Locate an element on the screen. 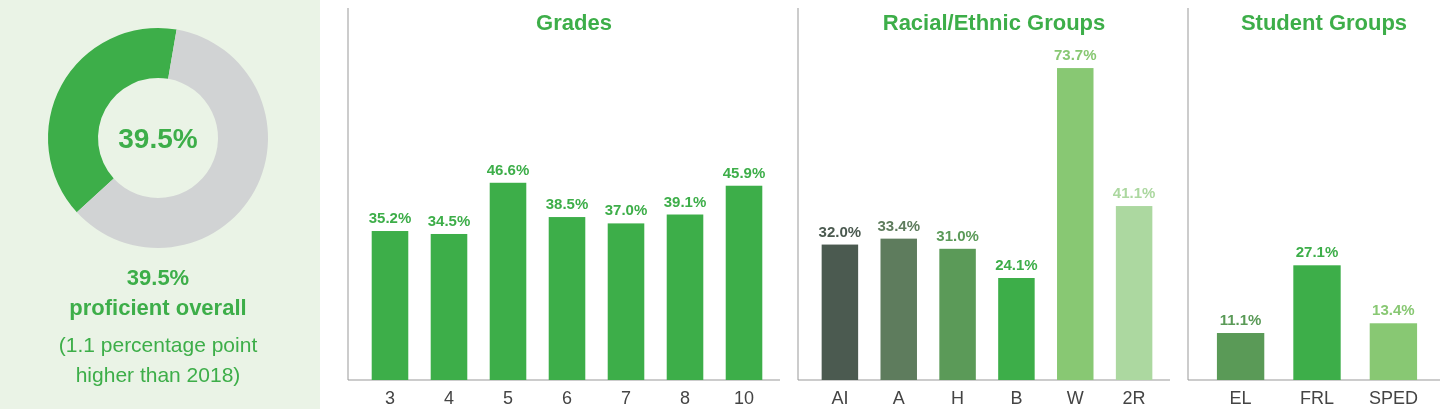  data-label: 31.0% is located at coordinates (957, 235).